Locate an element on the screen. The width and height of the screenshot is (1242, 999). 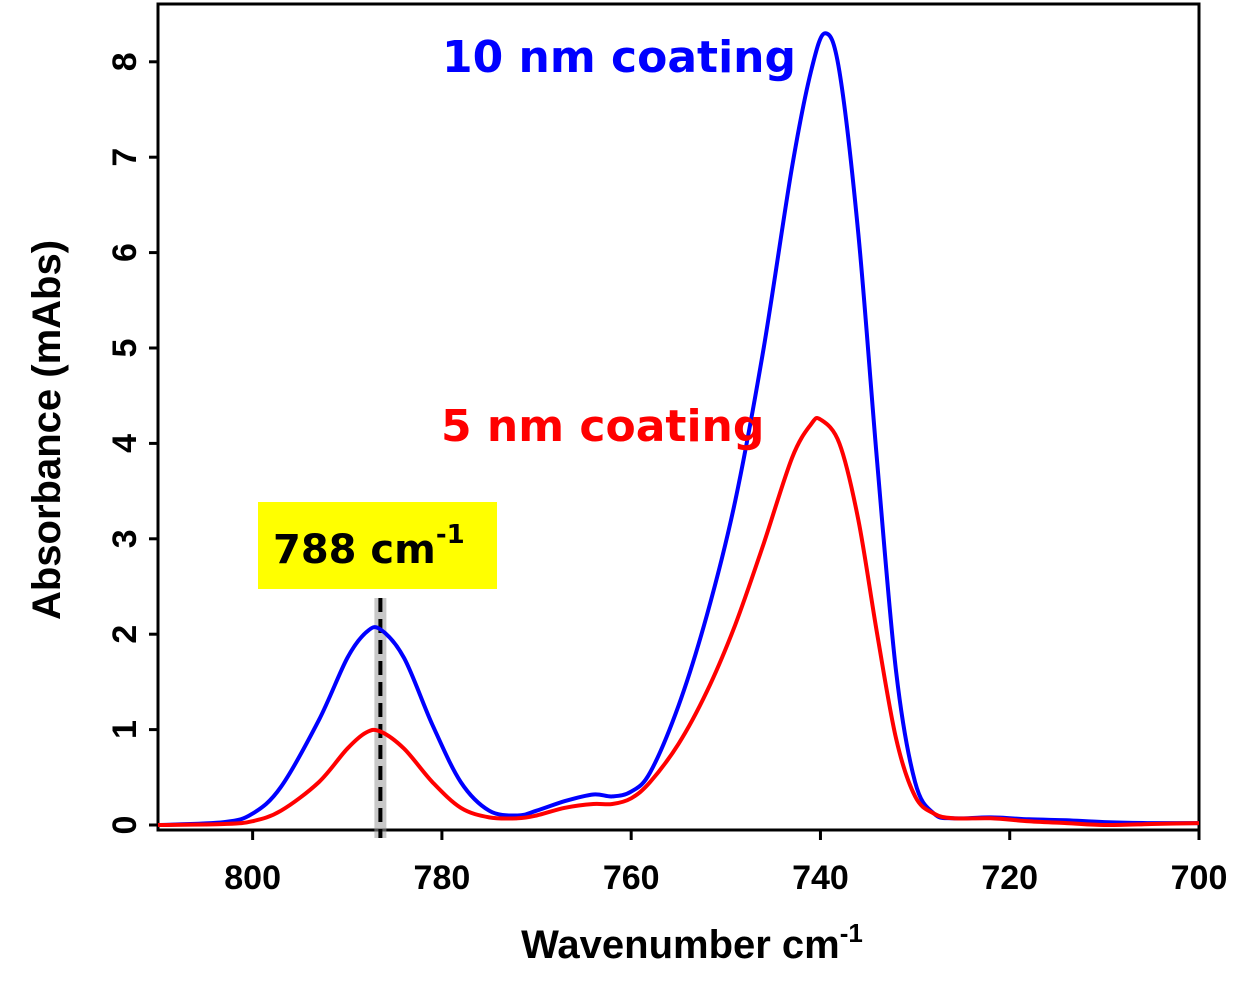
y-tick-label: 1 is located at coordinates (125, 729).